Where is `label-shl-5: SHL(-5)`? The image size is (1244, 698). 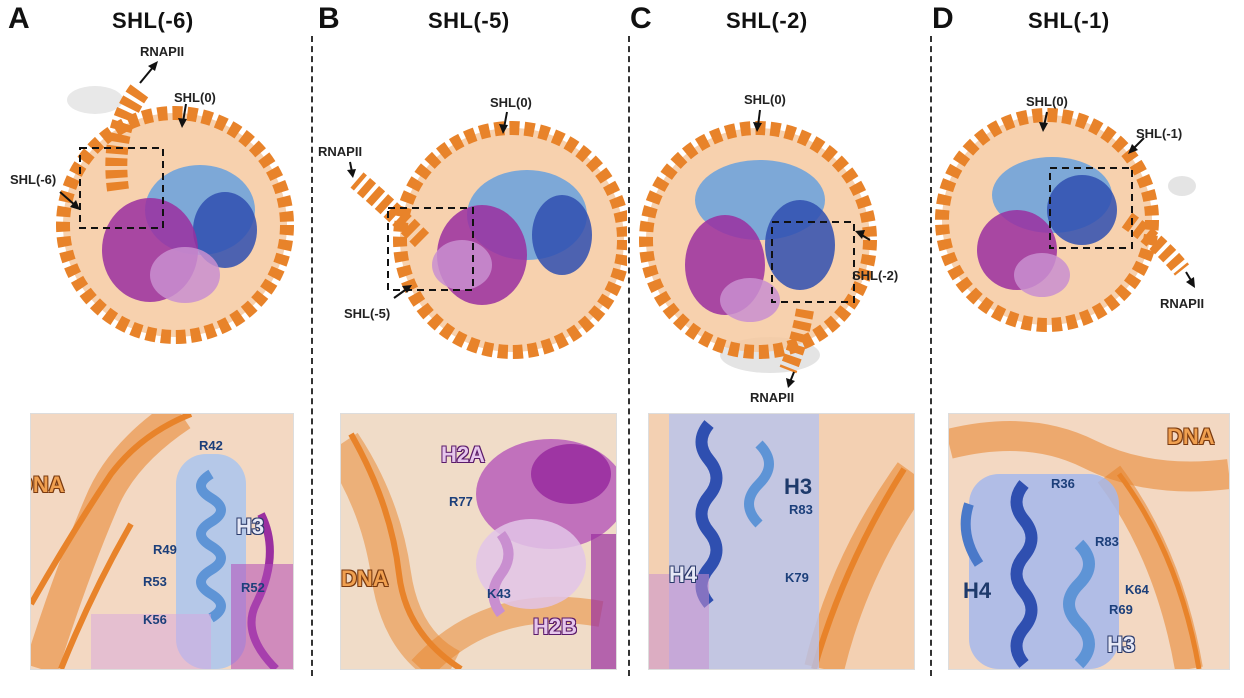 label-shl-5: SHL(-5) is located at coordinates (367, 313).